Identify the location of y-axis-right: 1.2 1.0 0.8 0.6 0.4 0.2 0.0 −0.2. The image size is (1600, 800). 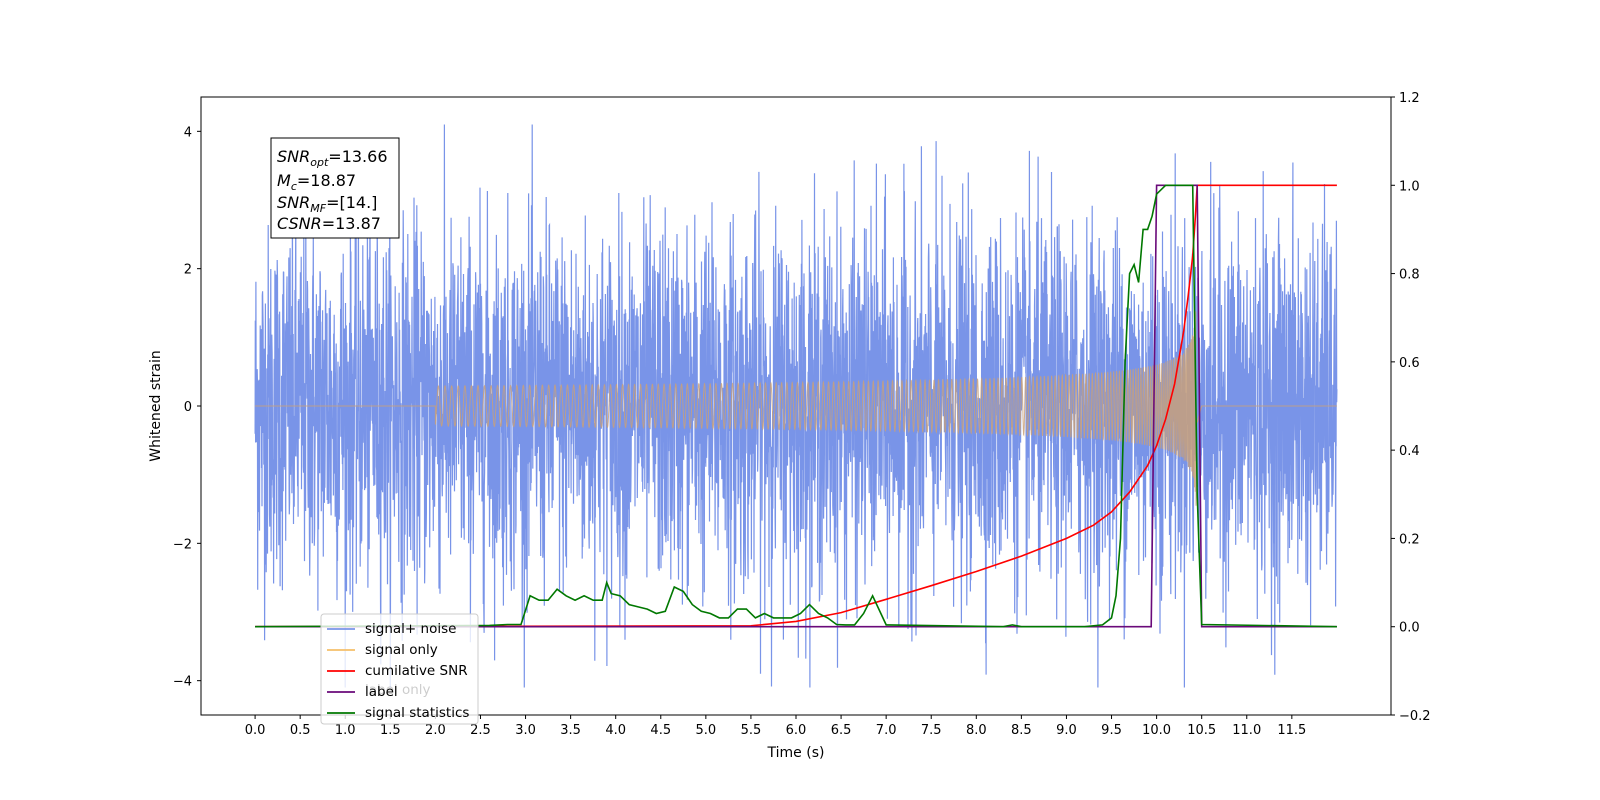
(1411, 407).